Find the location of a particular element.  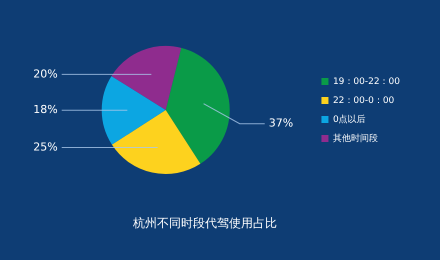

legend-label: 0点以后 is located at coordinates (349, 119).